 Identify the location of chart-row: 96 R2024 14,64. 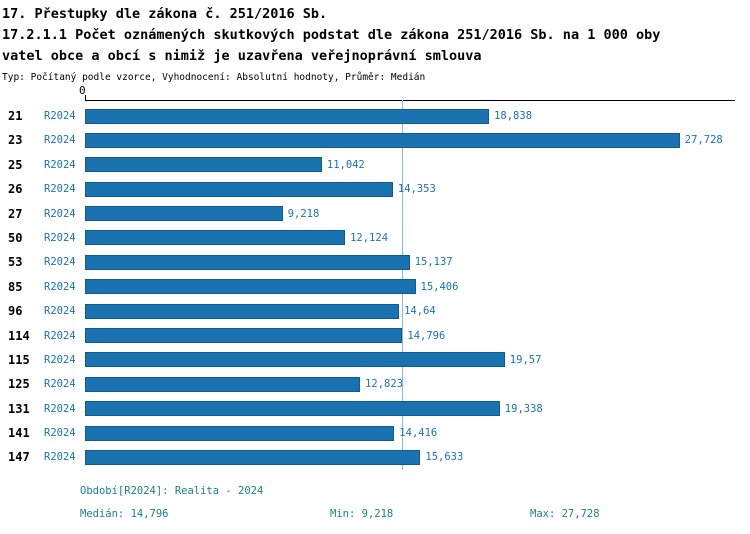
(375, 311).